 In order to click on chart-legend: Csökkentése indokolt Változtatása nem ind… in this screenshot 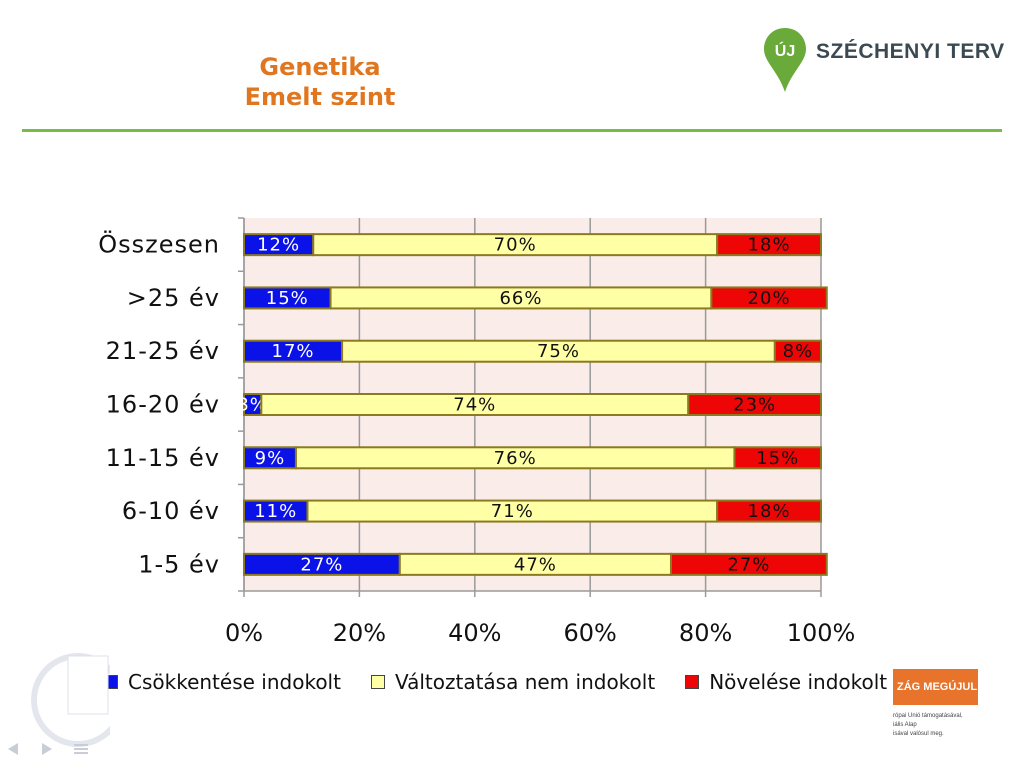, I will do `click(510, 682)`.